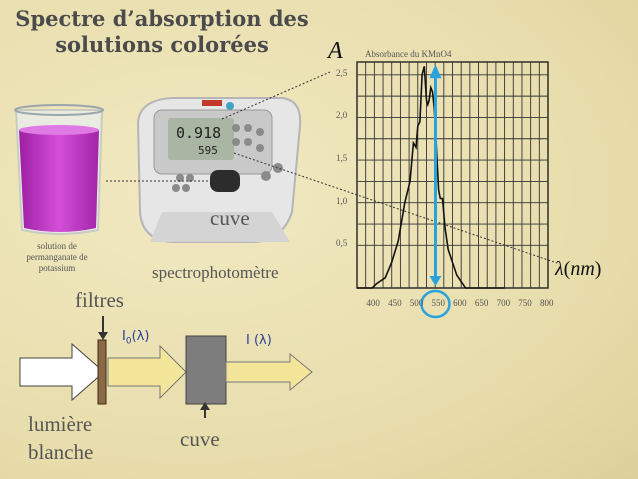 The width and height of the screenshot is (638, 479). What do you see at coordinates (342, 115) in the screenshot?
I see `y-tick-label: 2,0` at bounding box center [342, 115].